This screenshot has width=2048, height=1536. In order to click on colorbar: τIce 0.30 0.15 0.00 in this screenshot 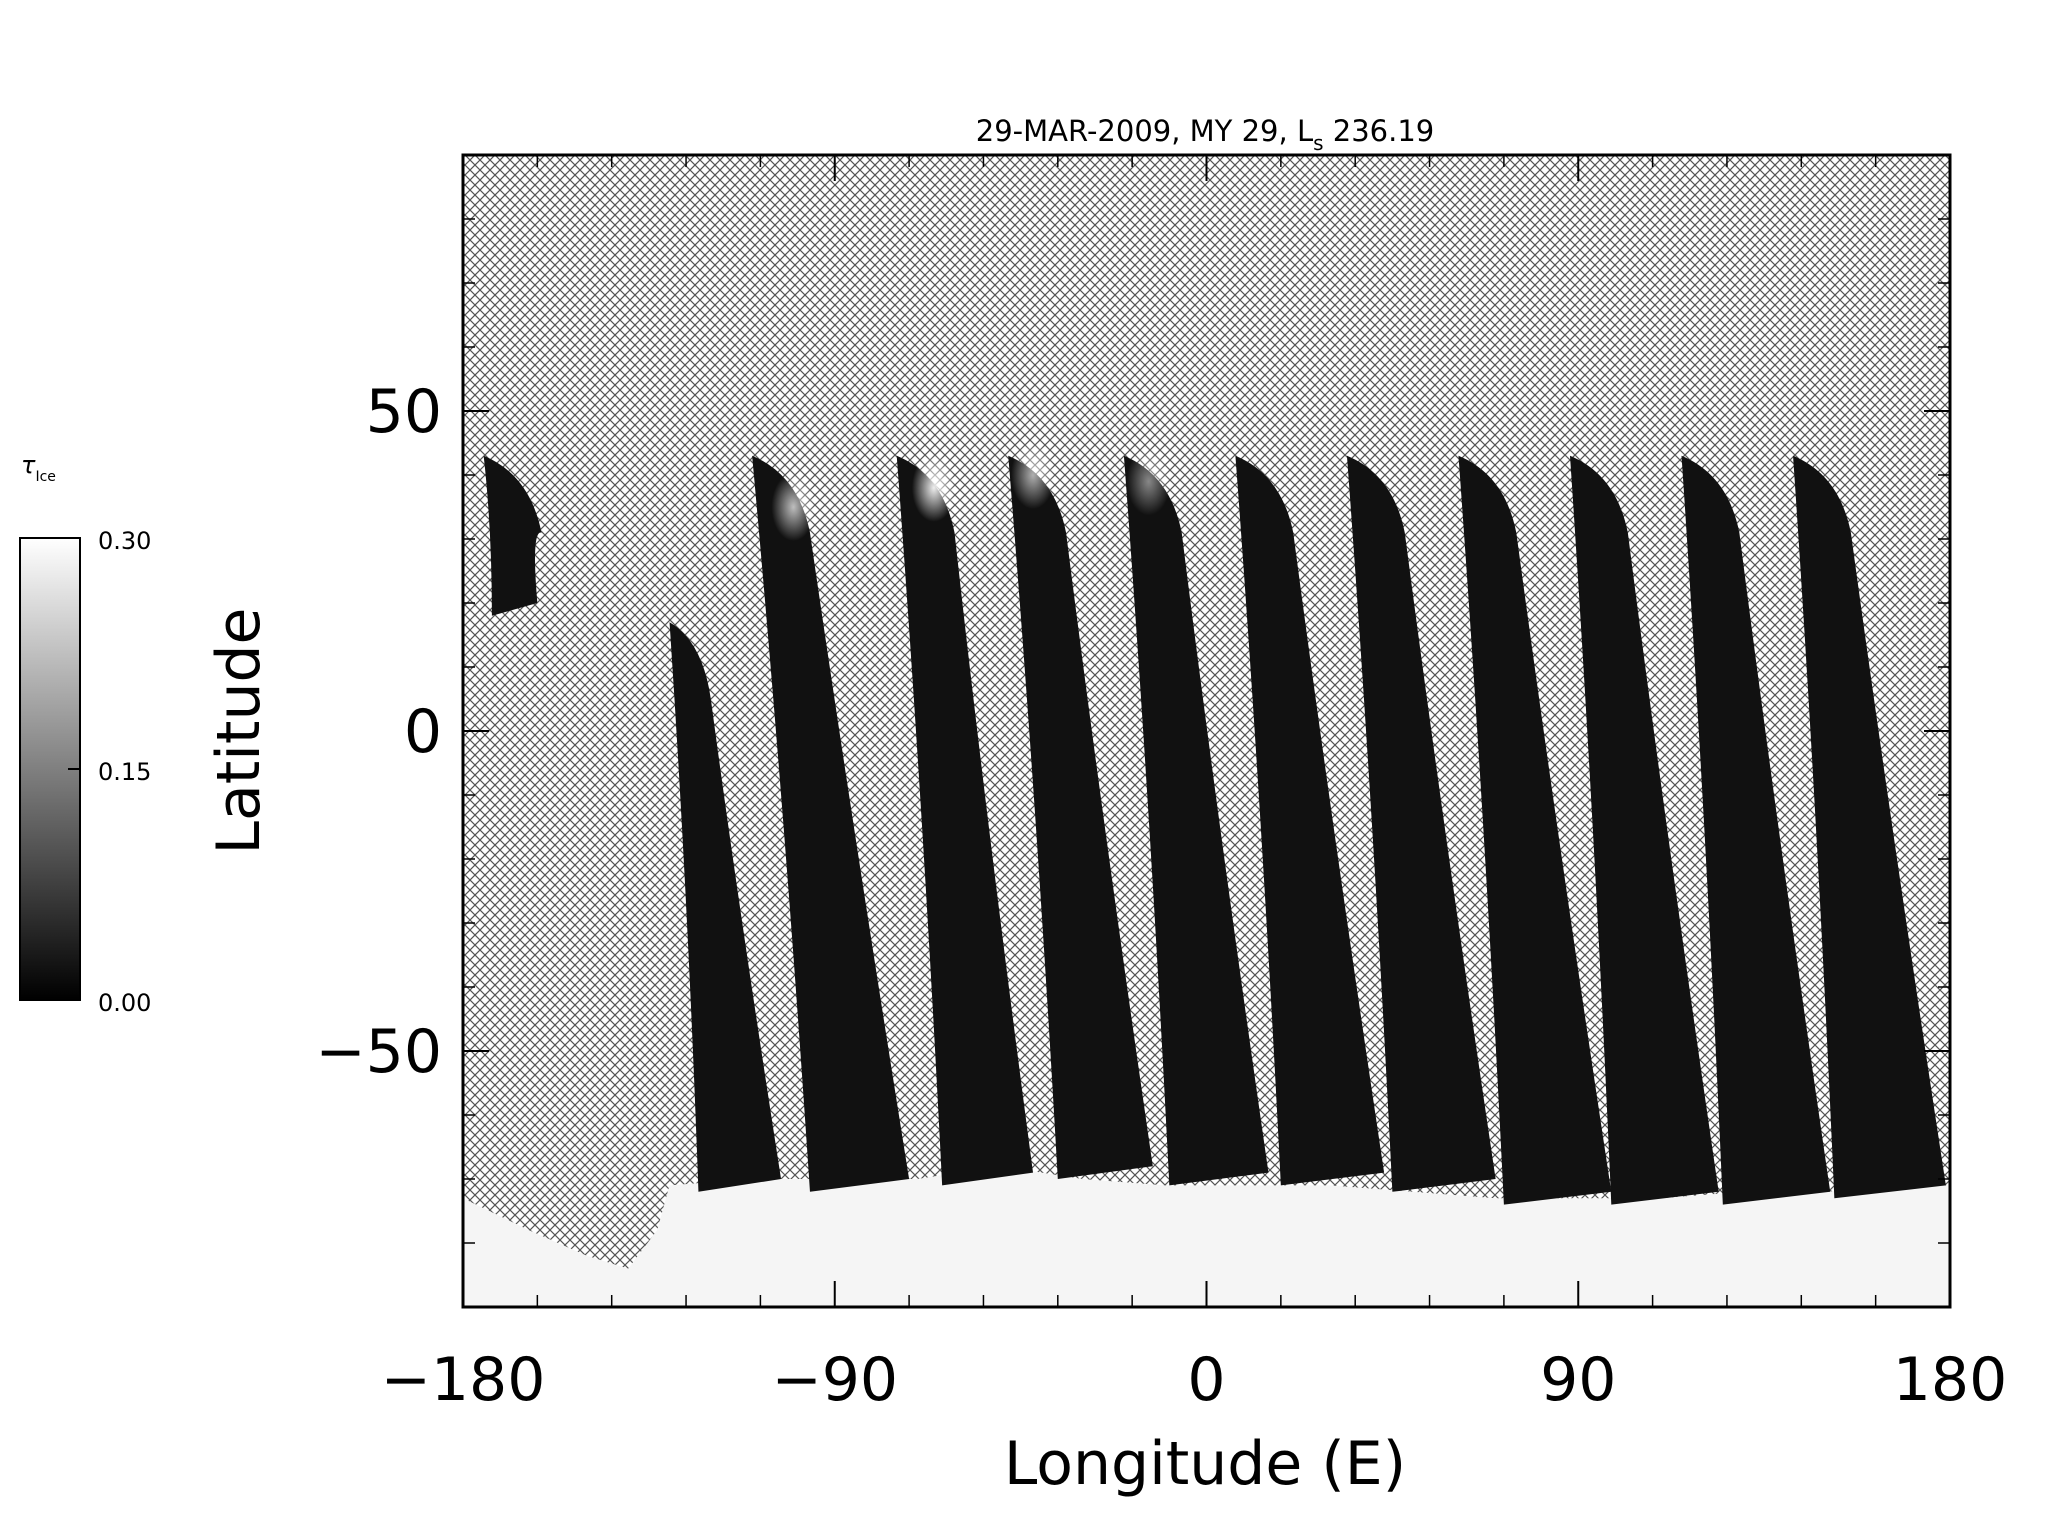, I will do `click(85, 734)`.